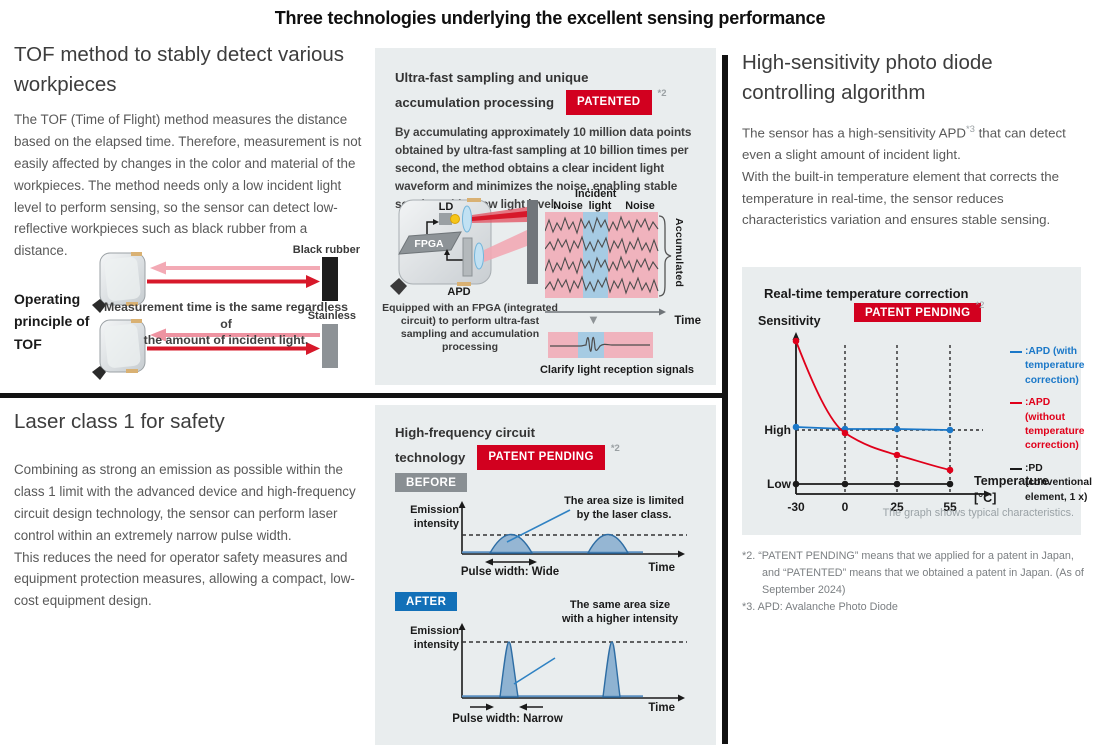 This screenshot has height=750, width=1100. Describe the element at coordinates (431, 482) in the screenshot. I see `before-badge: BEFORE` at that location.